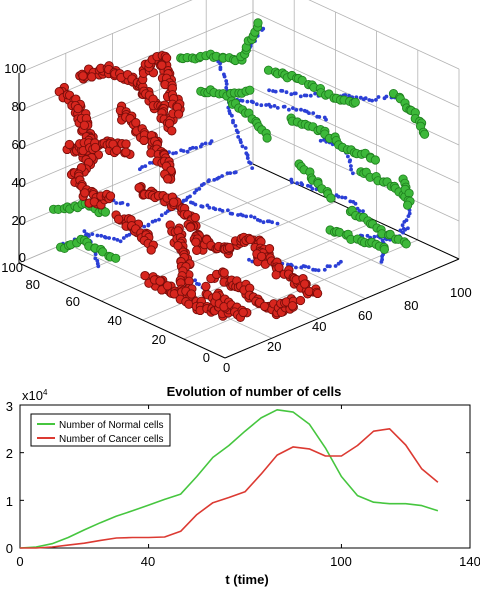 This screenshot has width=480, height=590. What do you see at coordinates (15, 68) in the screenshot?
I see `z-tick: 100` at bounding box center [15, 68].